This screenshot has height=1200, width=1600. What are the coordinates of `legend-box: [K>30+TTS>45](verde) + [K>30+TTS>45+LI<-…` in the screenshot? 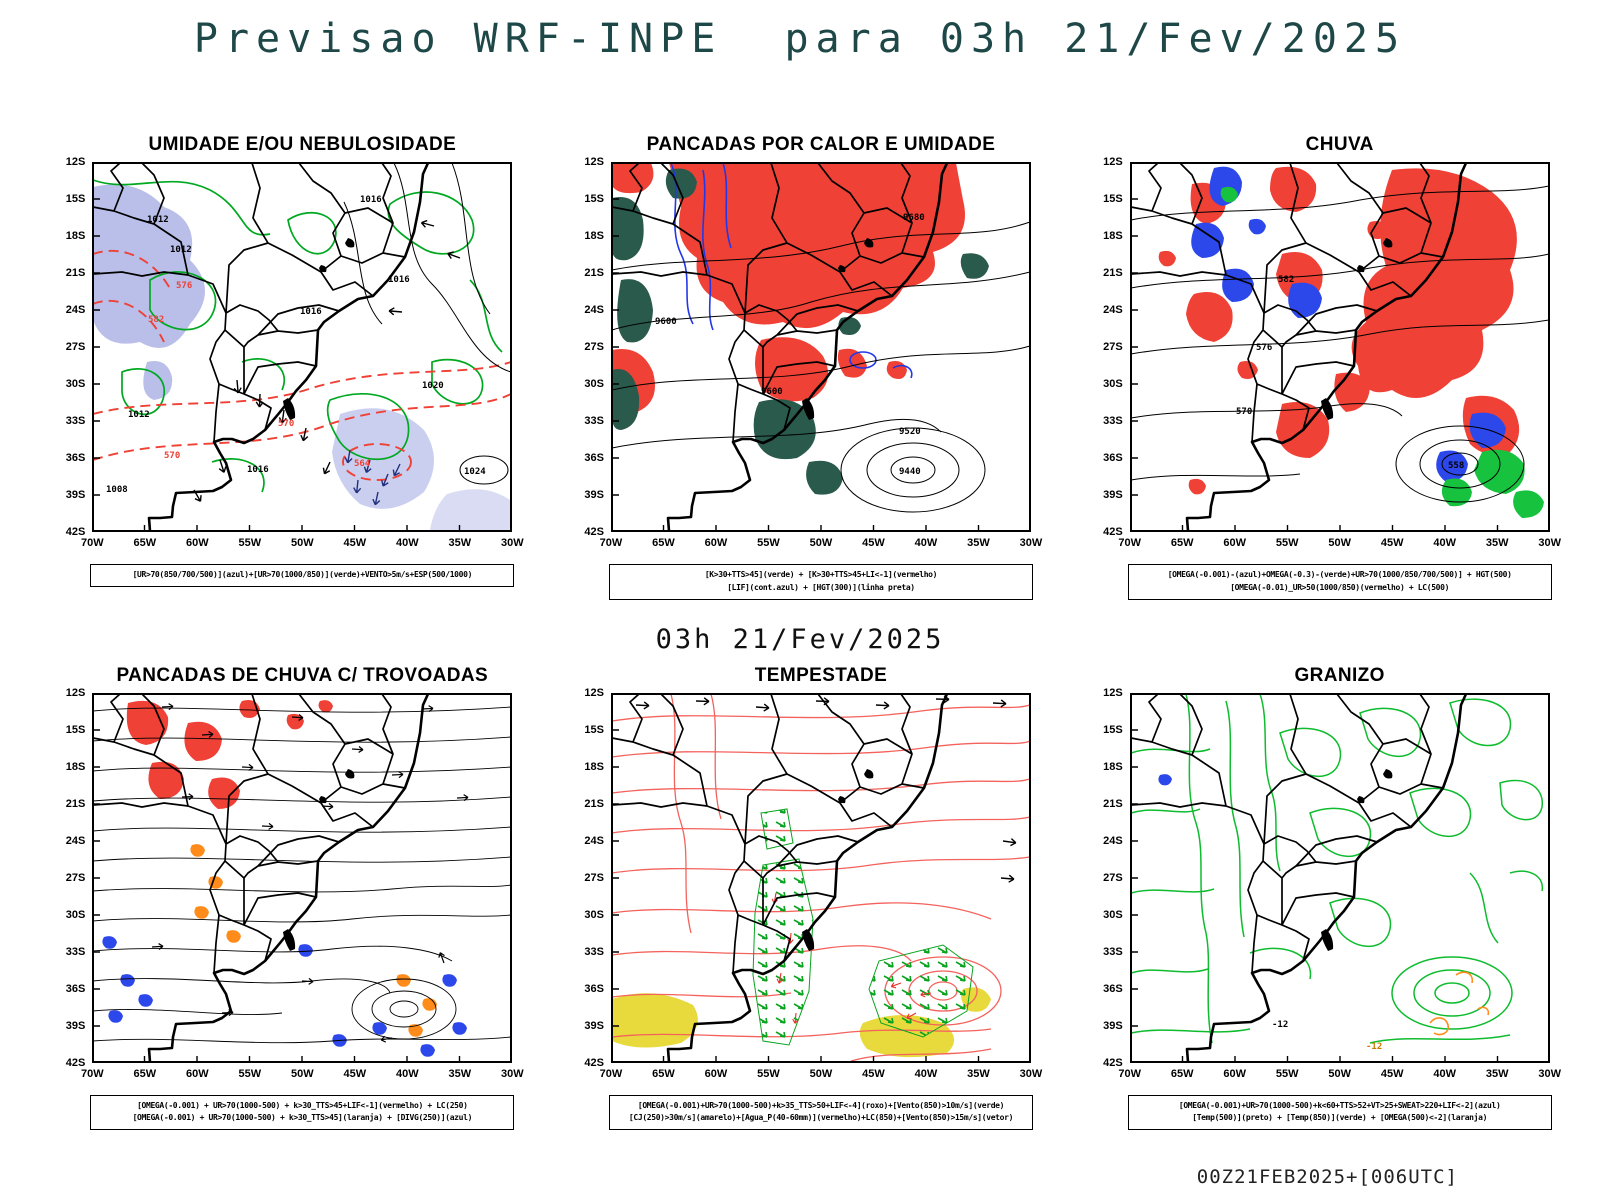 It's located at (820, 582).